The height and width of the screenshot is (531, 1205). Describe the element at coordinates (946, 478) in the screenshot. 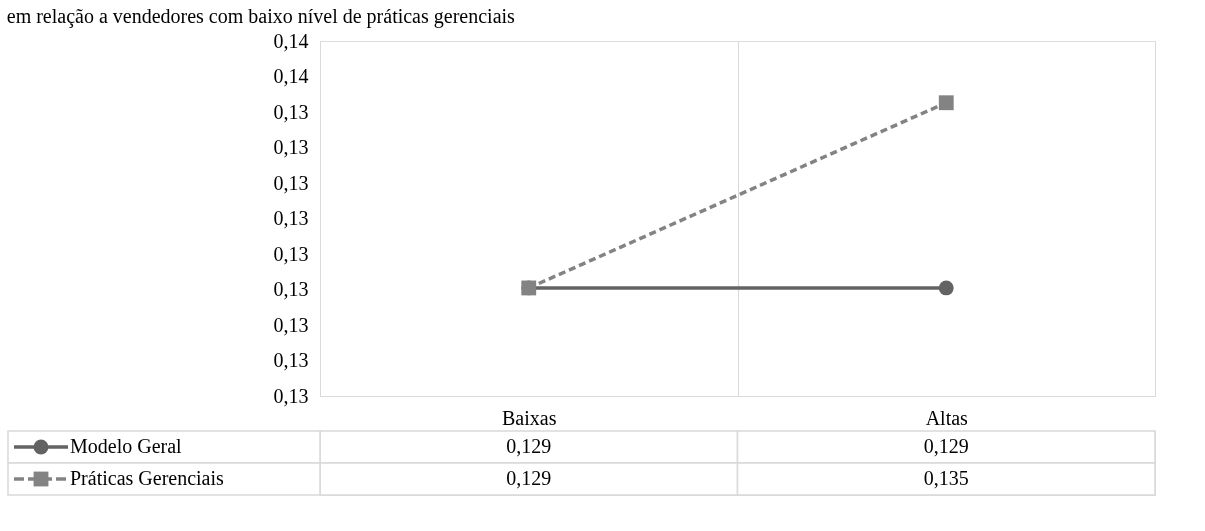

I see `data-label: 0,135` at that location.